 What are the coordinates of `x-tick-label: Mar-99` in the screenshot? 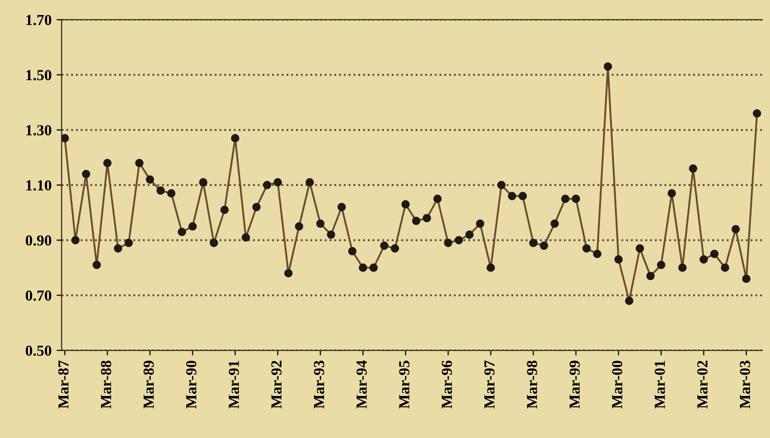 It's located at (575, 384).